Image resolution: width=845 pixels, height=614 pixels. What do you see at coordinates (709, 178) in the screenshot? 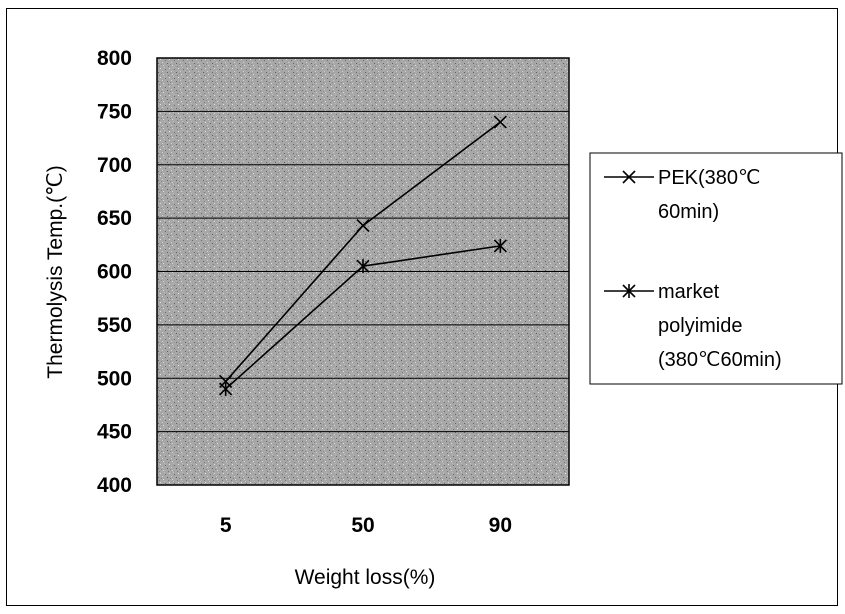
I see `legend-label: PEK(380℃` at bounding box center [709, 178].